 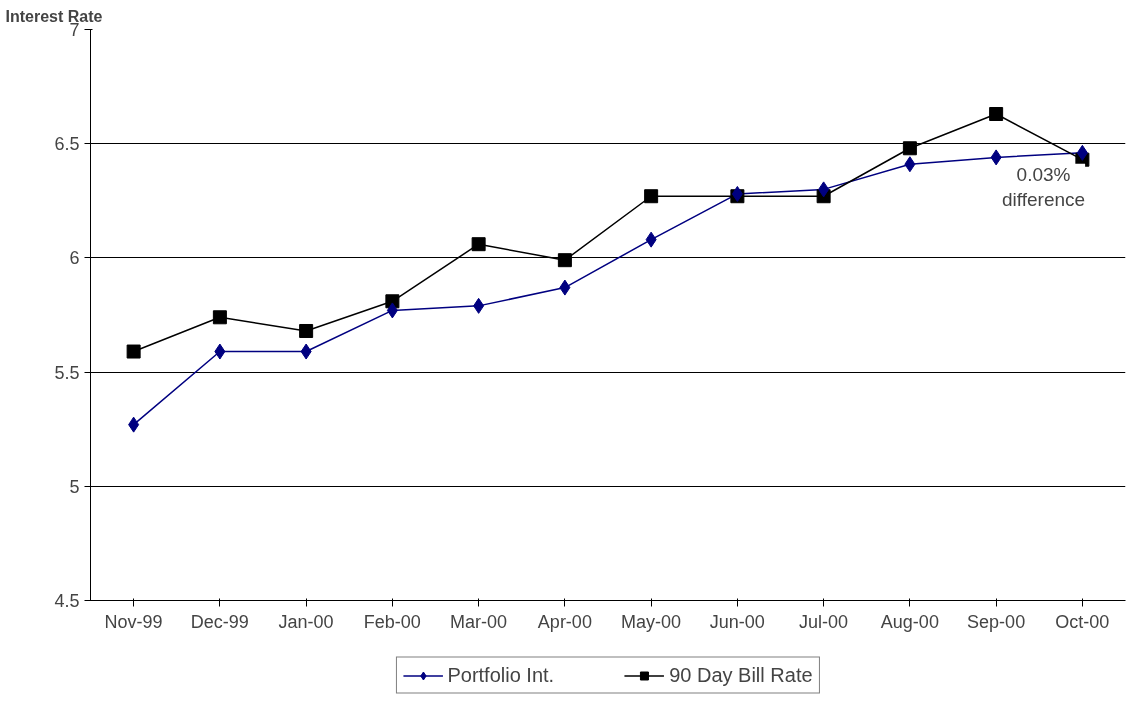 I want to click on x-tick-label: Jul-00, so click(x=824, y=621).